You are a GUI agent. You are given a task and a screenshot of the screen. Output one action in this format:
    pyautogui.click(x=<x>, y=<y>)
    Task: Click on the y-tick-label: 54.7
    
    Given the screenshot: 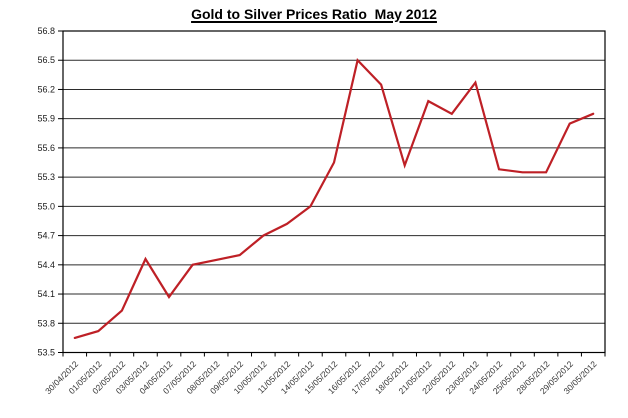 What is the action you would take?
    pyautogui.click(x=46, y=236)
    